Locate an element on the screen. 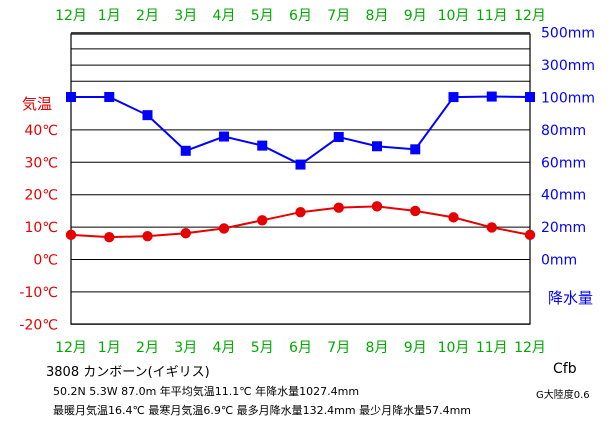 The width and height of the screenshot is (611, 425). month-label-top: 11月 is located at coordinates (492, 16).